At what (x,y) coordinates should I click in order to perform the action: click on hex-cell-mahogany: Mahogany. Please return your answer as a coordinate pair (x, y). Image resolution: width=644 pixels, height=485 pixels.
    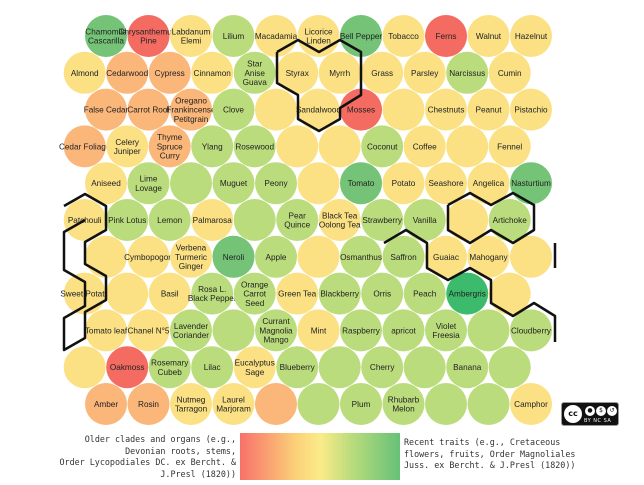
    Looking at the image, I should click on (488, 256).